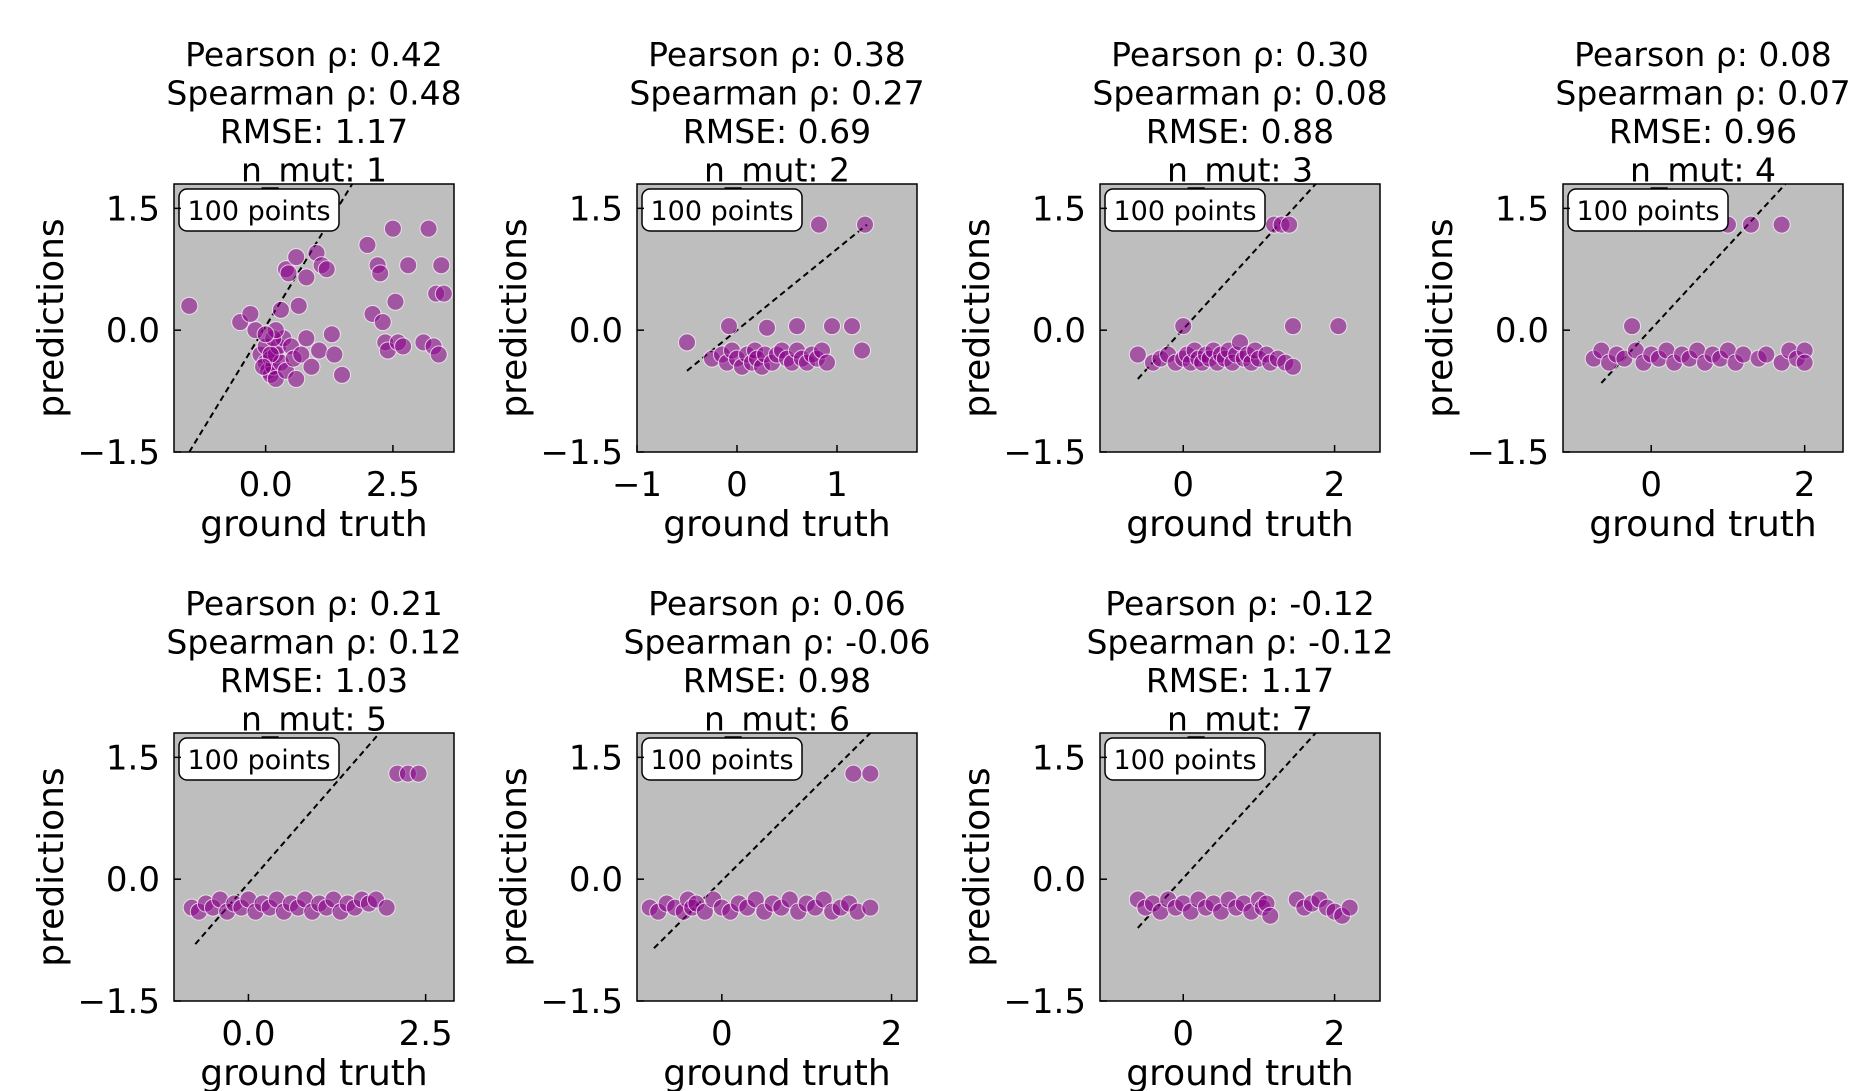 This screenshot has height=1091, width=1874. I want to click on x-tick-label: 2.5, so click(426, 1034).